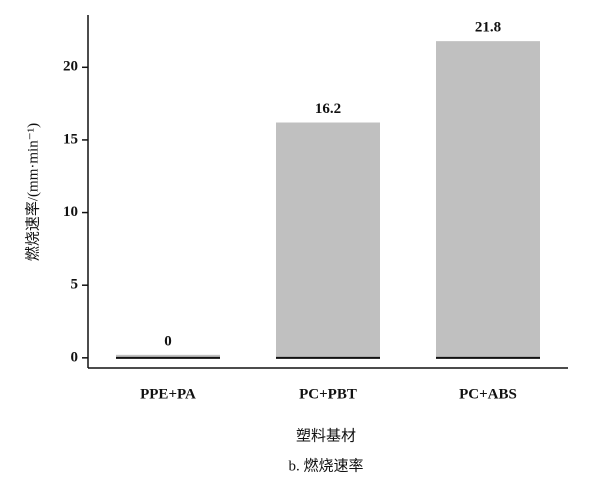  What do you see at coordinates (70, 139) in the screenshot?
I see `y-tick-label: 15` at bounding box center [70, 139].